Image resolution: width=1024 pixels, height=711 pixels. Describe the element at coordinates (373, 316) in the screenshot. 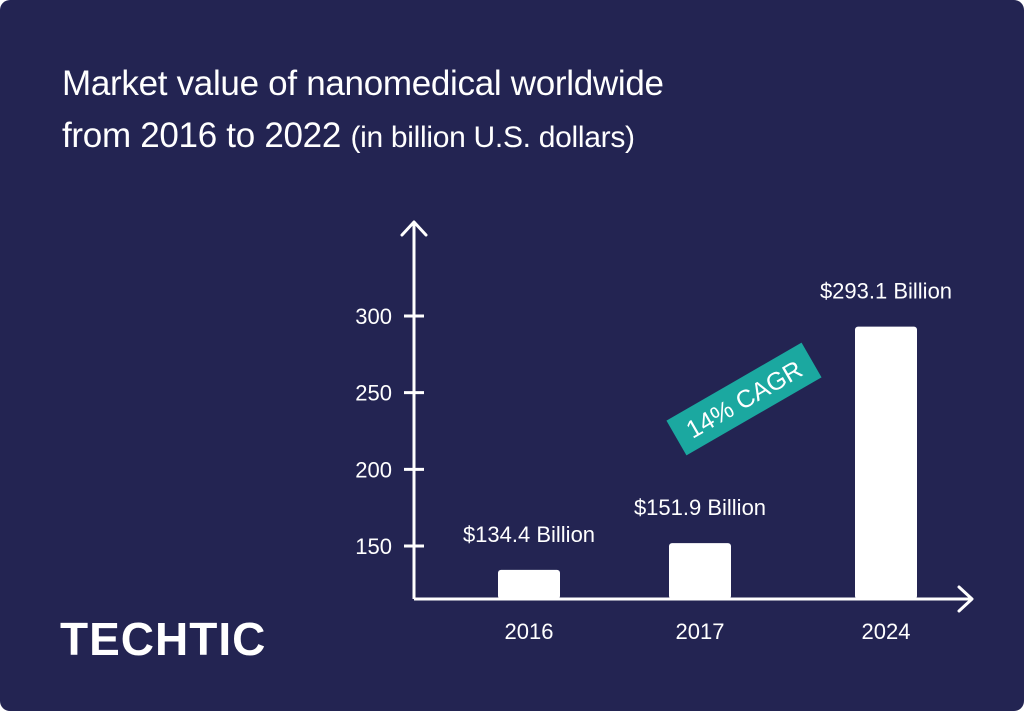

I see `y-tick-label: 300` at that location.